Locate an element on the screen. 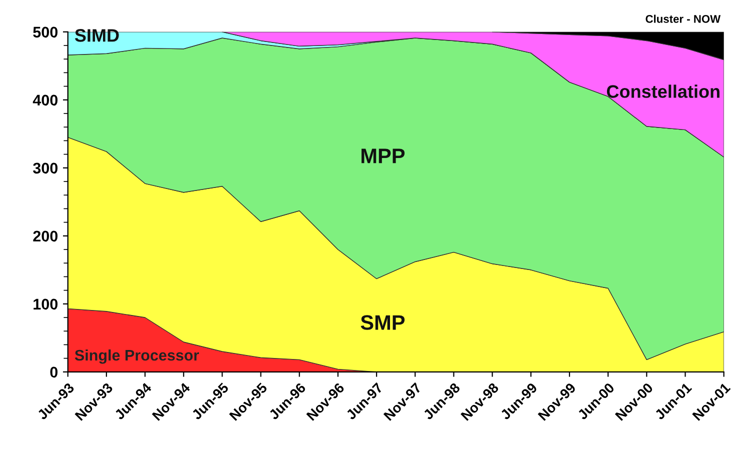  series-label: Single Processor is located at coordinates (137, 356).